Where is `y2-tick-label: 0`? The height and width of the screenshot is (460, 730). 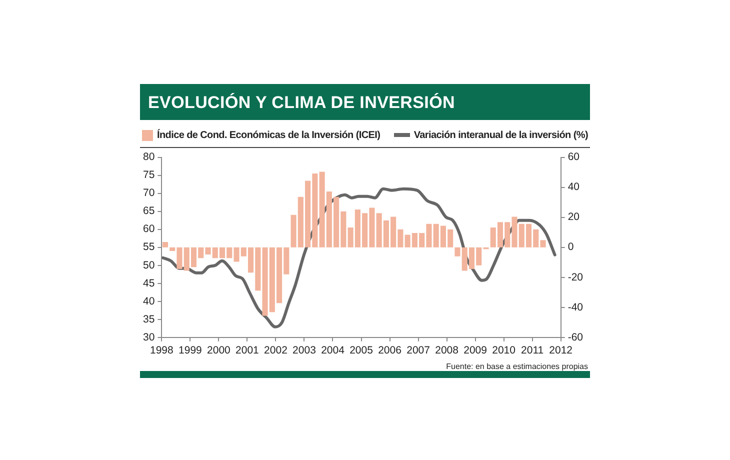 y2-tick-label: 0 is located at coordinates (571, 247).